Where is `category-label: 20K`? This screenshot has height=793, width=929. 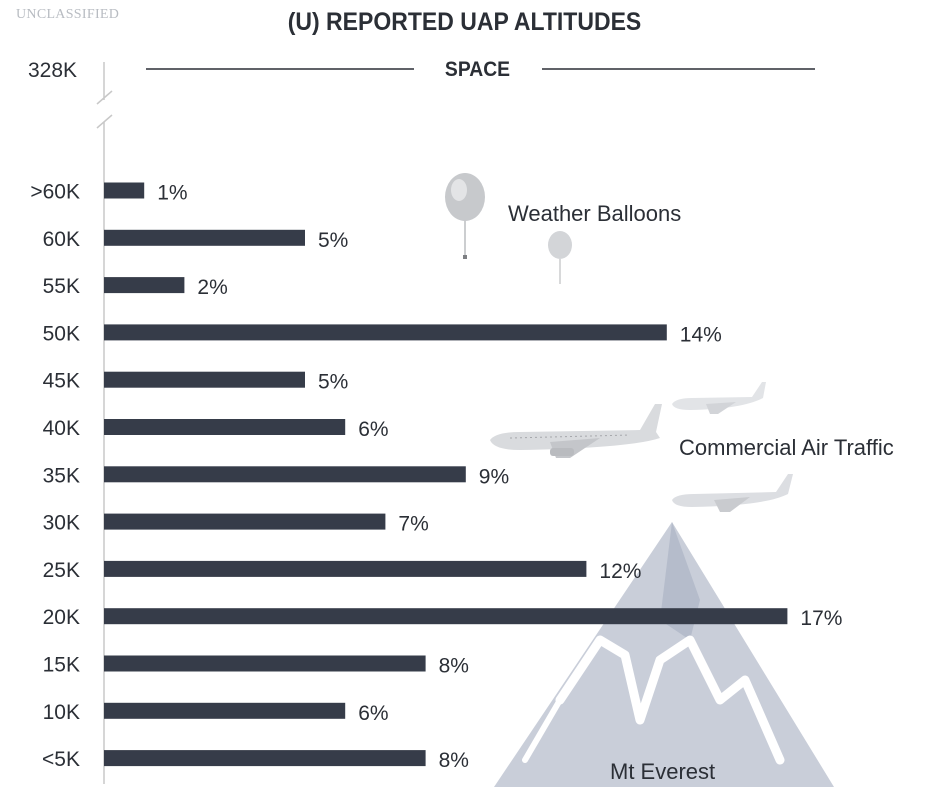 category-label: 20K is located at coordinates (61, 617).